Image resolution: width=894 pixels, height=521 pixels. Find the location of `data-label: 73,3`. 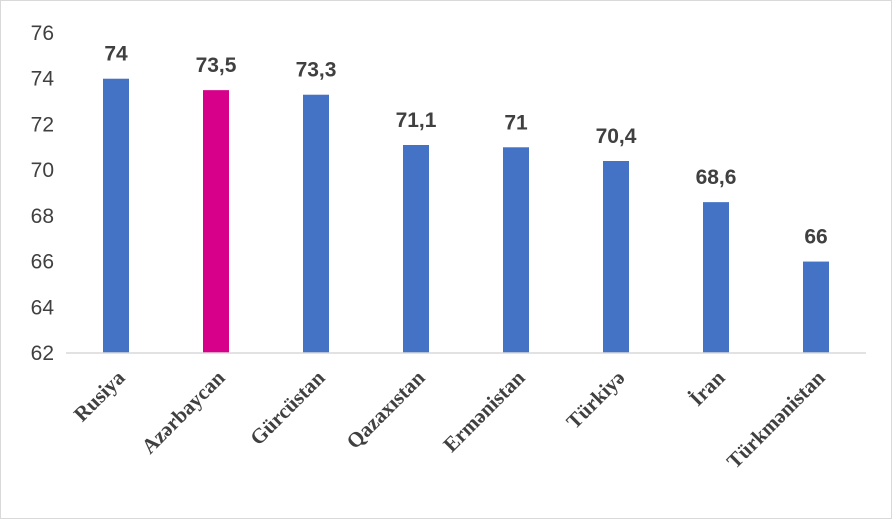

data-label: 73,3 is located at coordinates (316, 70).